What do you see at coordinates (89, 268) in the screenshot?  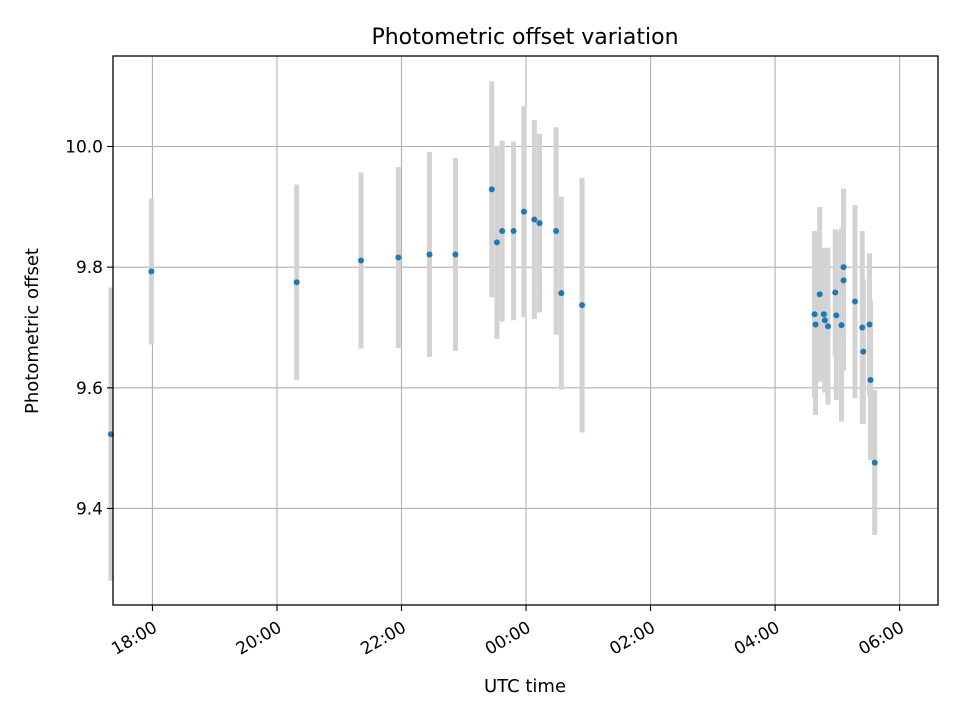 I see `y-tick-label: 9.8` at bounding box center [89, 268].